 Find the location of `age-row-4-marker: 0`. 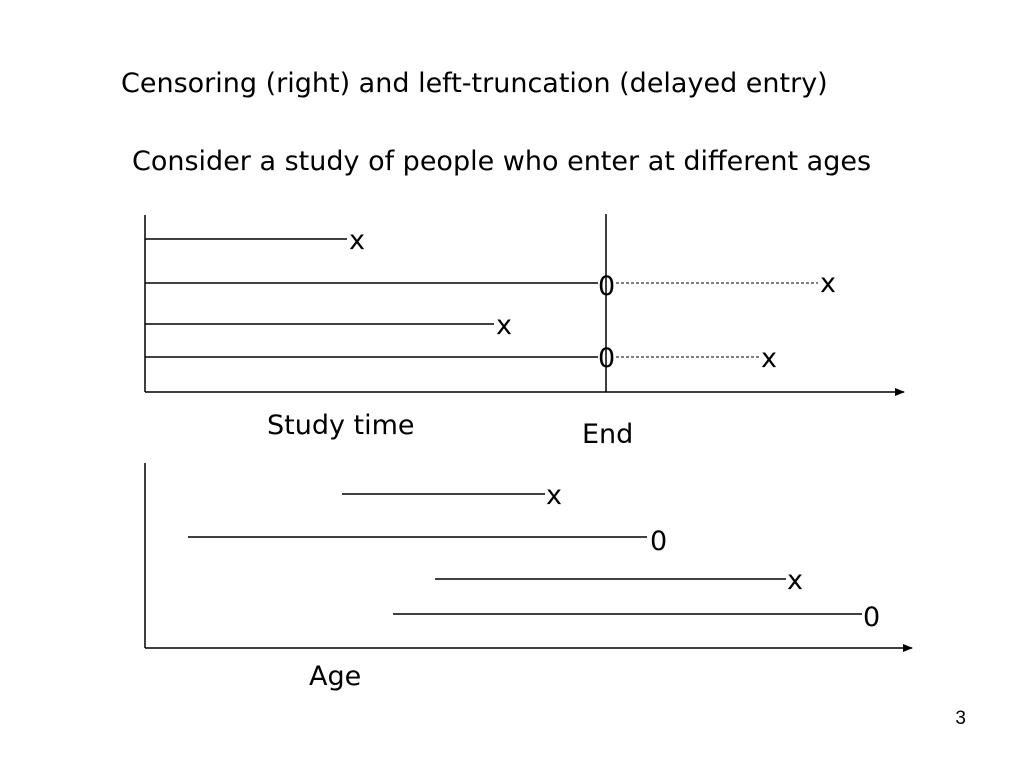

age-row-4-marker: 0 is located at coordinates (871, 617).